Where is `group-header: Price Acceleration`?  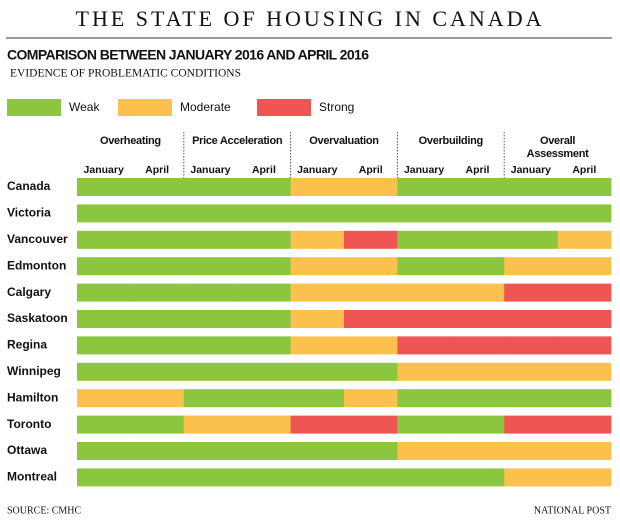
group-header: Price Acceleration is located at coordinates (237, 141).